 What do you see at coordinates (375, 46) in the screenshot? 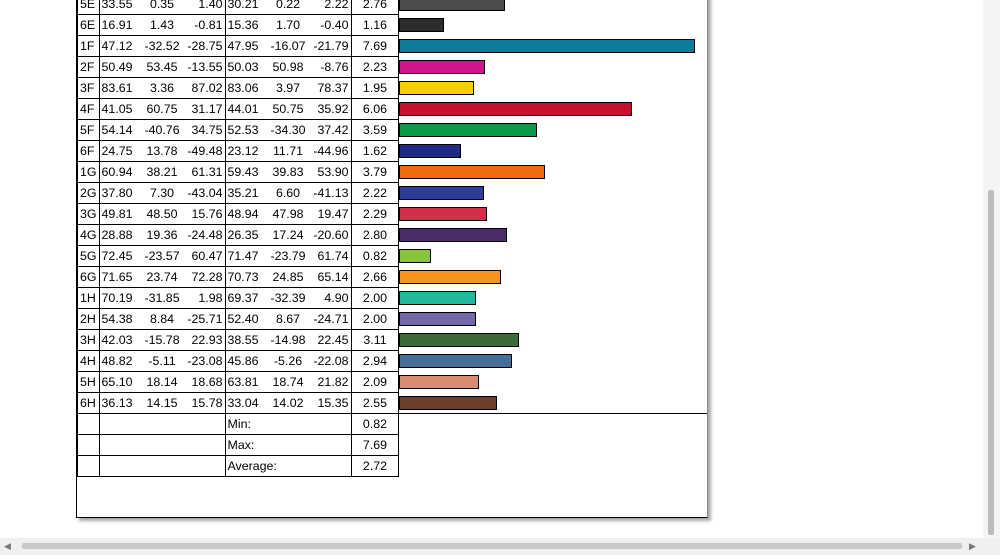
I see `delta-e-value: 7.69` at bounding box center [375, 46].